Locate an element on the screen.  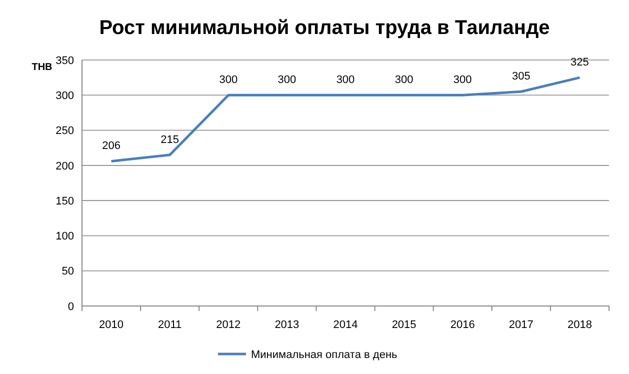
data-label: 325 is located at coordinates (579, 62).